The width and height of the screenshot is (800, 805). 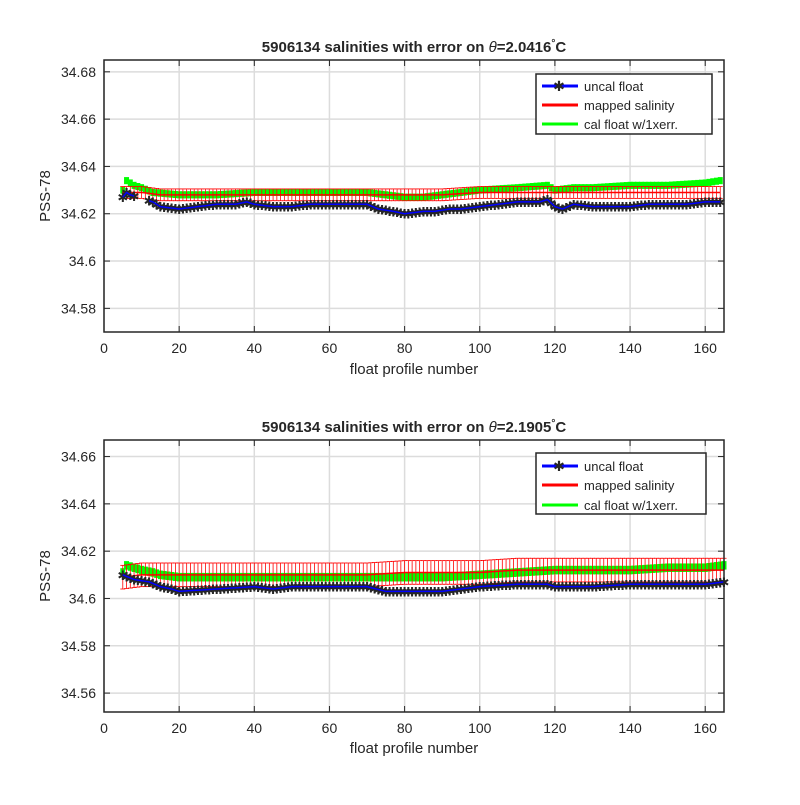 What do you see at coordinates (255, 728) in the screenshot?
I see `bottom-x-tick-label: 40` at bounding box center [255, 728].